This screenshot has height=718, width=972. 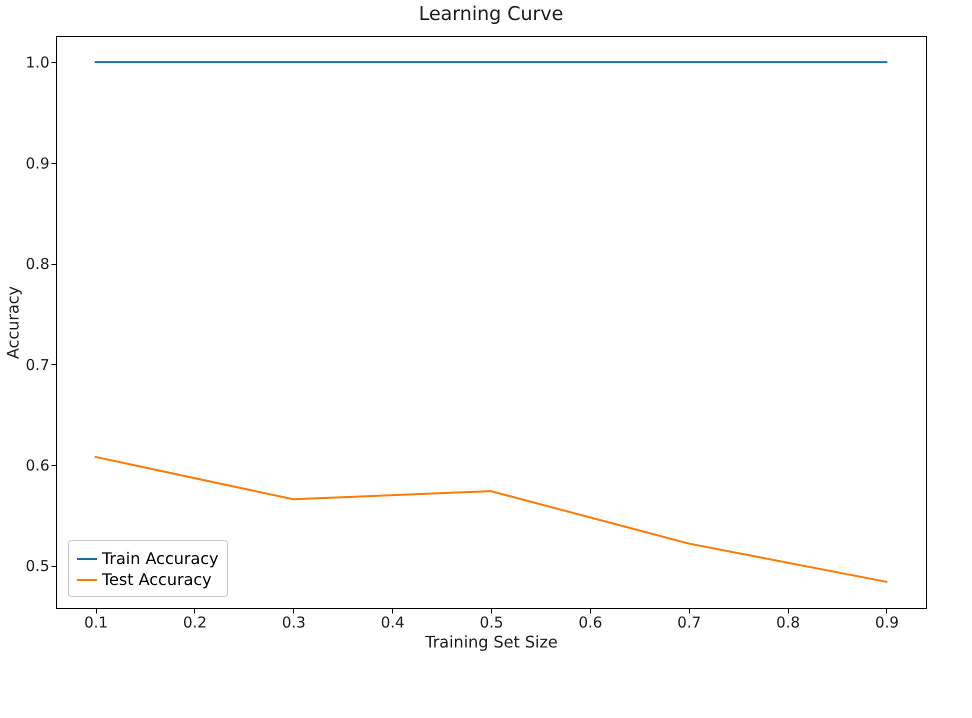 What do you see at coordinates (160, 558) in the screenshot?
I see `legend-label: Train Accuracy` at bounding box center [160, 558].